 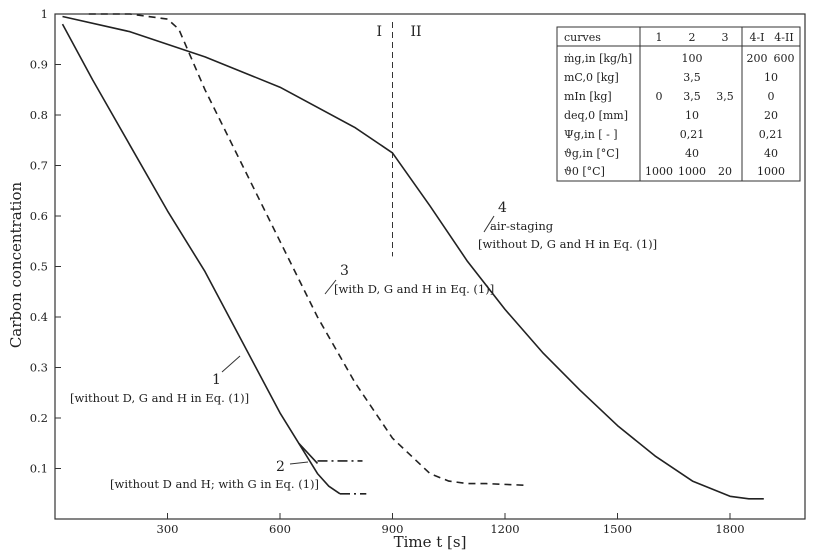 What do you see at coordinates (216, 380) in the screenshot?
I see `annotation-curve-1-number: 1` at bounding box center [216, 380].